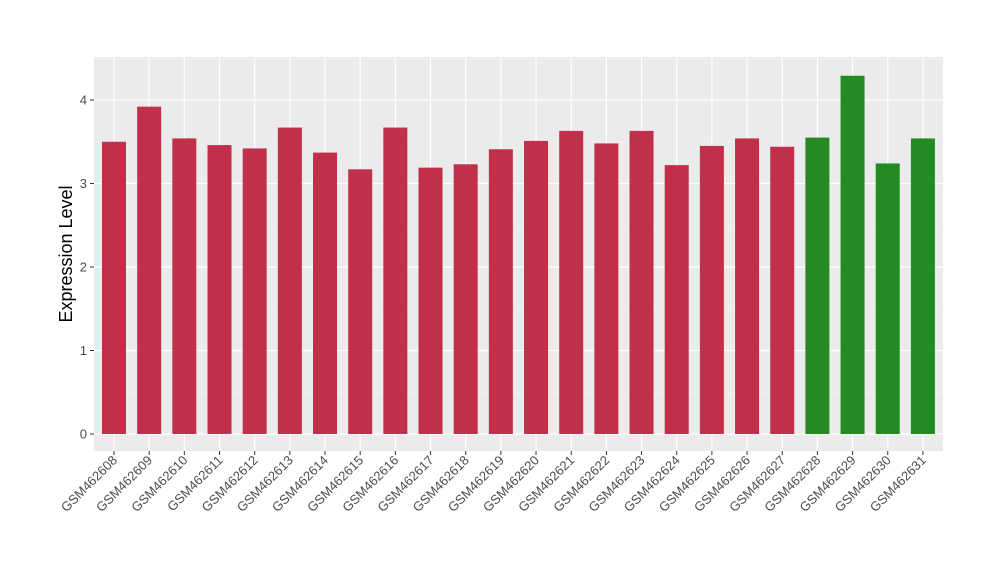 This screenshot has height=580, width=1000. I want to click on bar-GSM462630, so click(887, 298).